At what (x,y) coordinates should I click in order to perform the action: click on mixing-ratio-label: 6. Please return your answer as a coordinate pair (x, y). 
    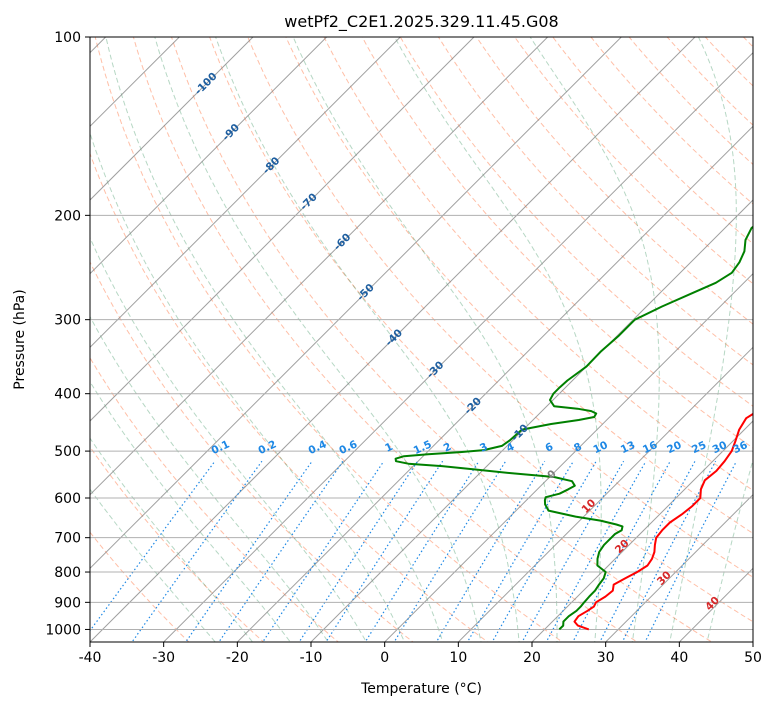
    Looking at the image, I should click on (549, 448).